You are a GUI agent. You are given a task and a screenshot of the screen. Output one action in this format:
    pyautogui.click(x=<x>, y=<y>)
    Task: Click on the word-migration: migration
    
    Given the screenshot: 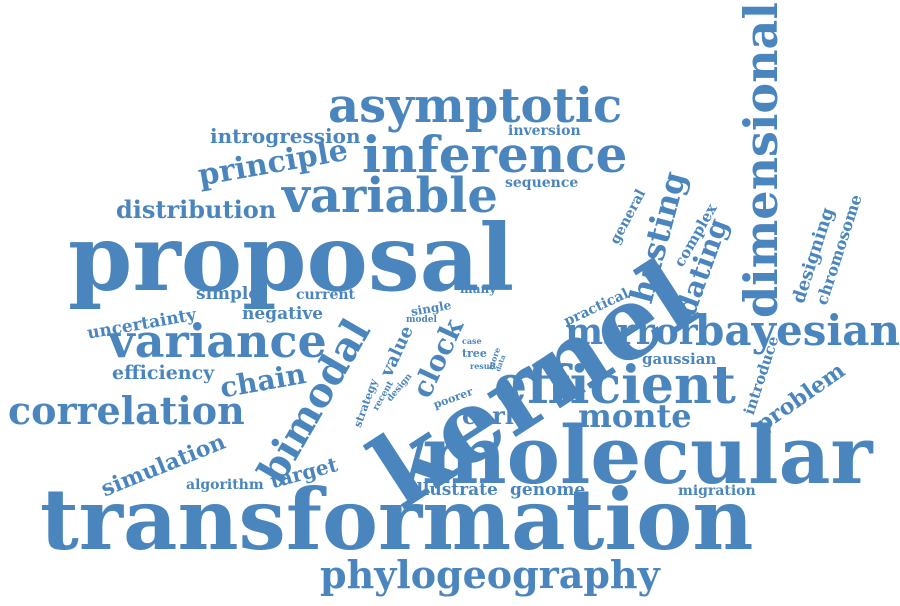 What is the action you would take?
    pyautogui.click(x=717, y=491)
    